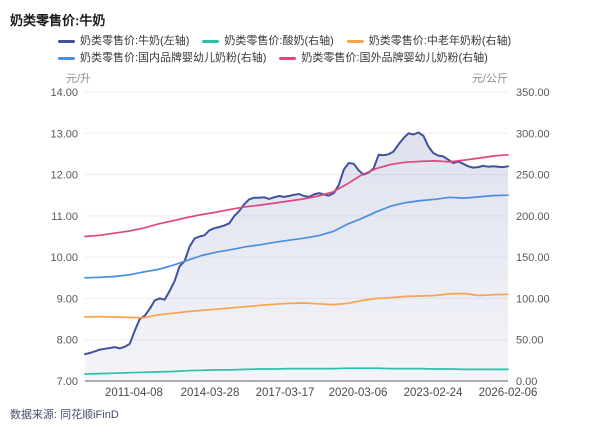 The image size is (600, 439). I want to click on left-axis-unit: 元/升, so click(79, 79).